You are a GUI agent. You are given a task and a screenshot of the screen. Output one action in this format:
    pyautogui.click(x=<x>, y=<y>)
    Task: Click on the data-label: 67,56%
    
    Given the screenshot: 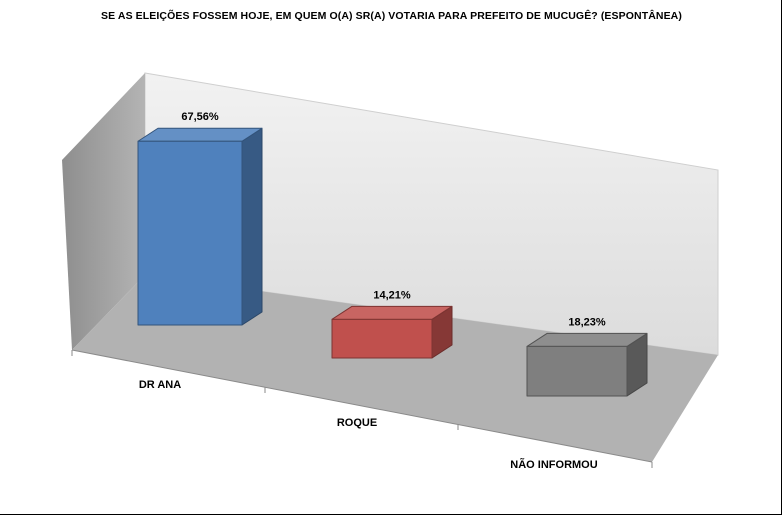 What is the action you would take?
    pyautogui.click(x=200, y=117)
    